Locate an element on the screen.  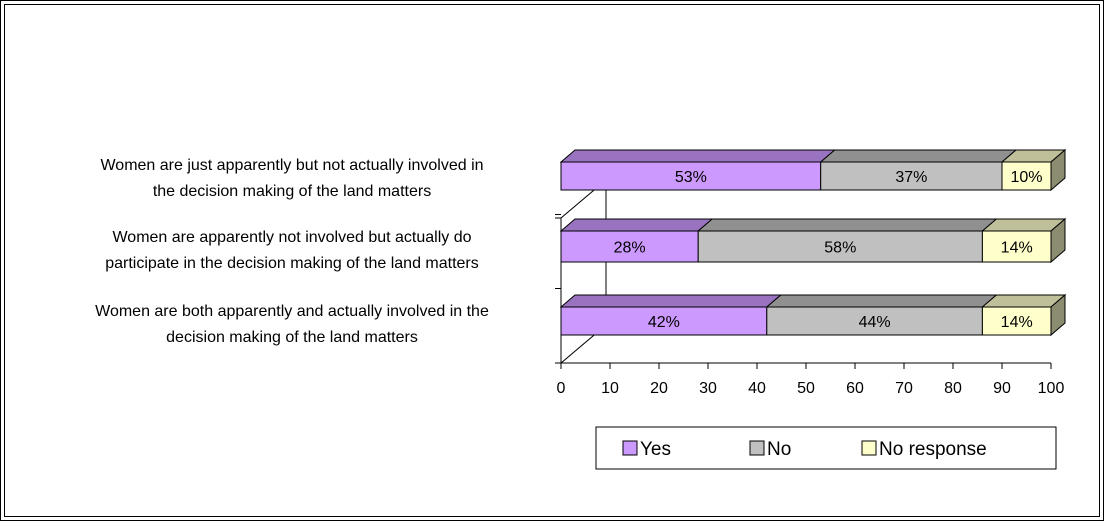
legend-label: Yes is located at coordinates (655, 449).